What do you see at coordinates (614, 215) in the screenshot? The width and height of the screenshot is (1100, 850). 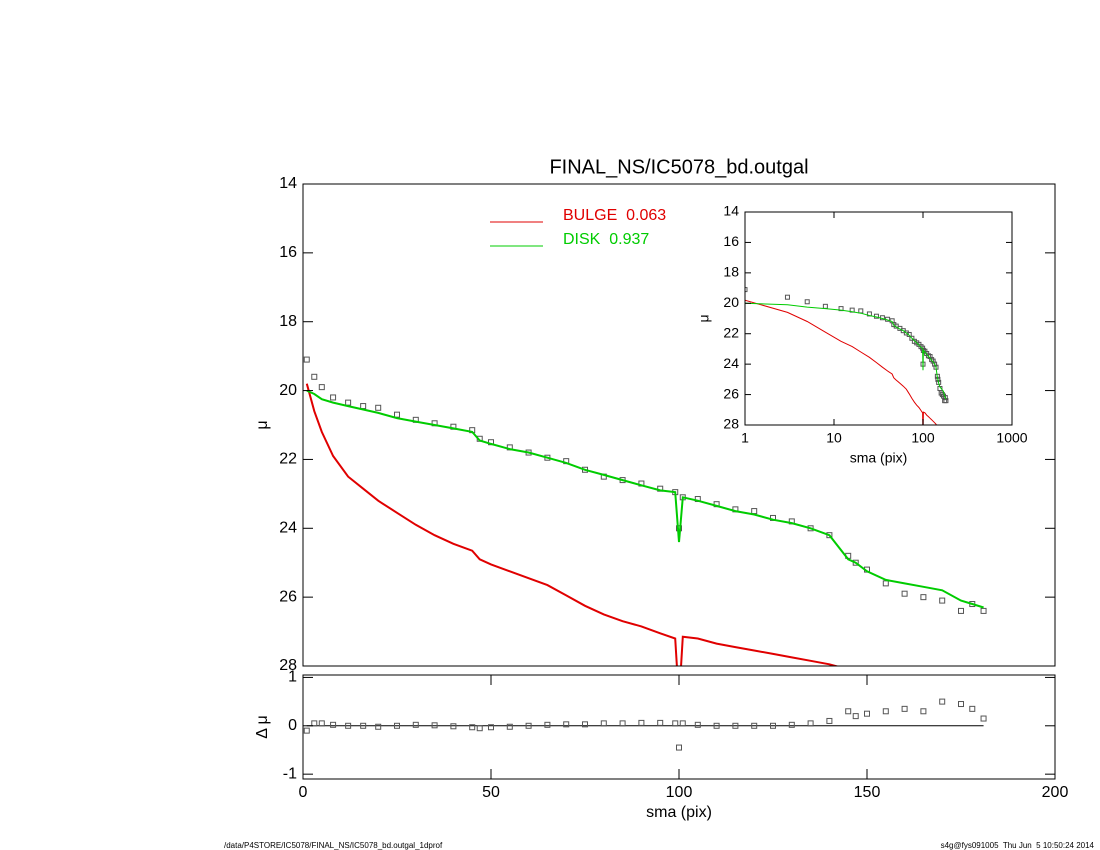 I see `legend-label: BULGE 0.063` at bounding box center [614, 215].